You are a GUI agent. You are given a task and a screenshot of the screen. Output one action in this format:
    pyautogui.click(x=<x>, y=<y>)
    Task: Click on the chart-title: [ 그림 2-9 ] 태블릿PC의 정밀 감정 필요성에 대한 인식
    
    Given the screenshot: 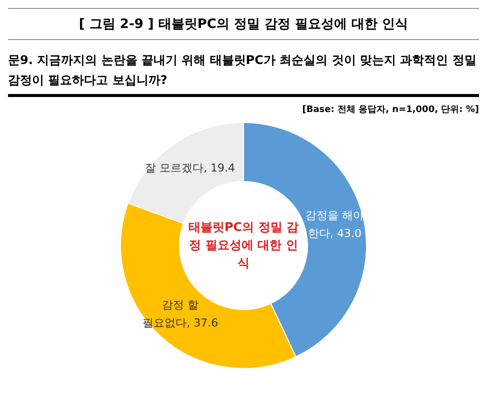 What is the action you would take?
    pyautogui.click(x=243, y=24)
    